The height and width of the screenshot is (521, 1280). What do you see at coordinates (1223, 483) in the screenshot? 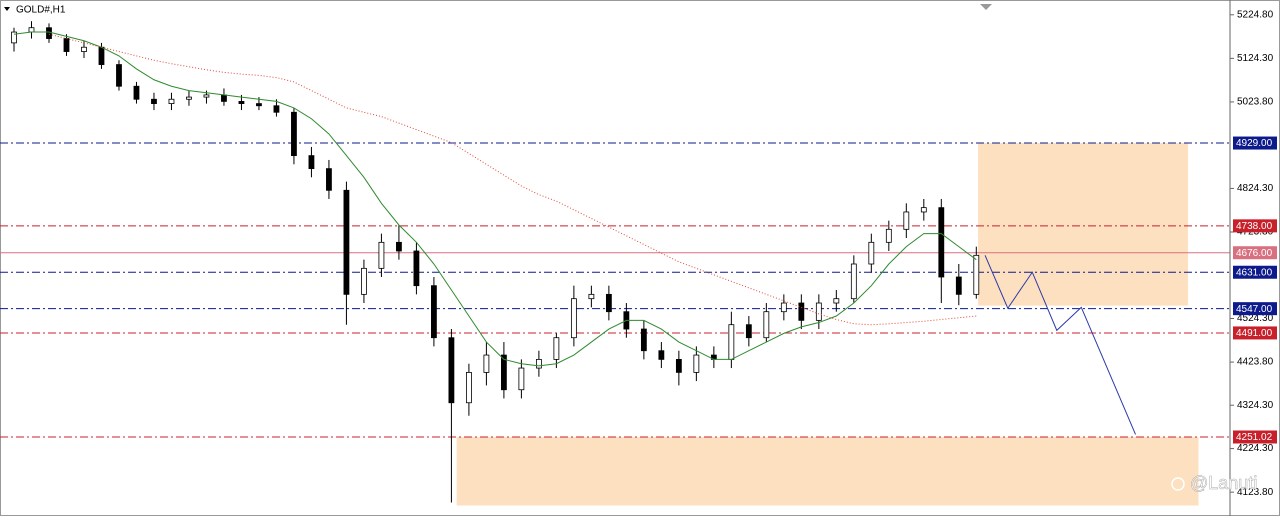
I see `watermark: @Lanuti` at bounding box center [1223, 483].